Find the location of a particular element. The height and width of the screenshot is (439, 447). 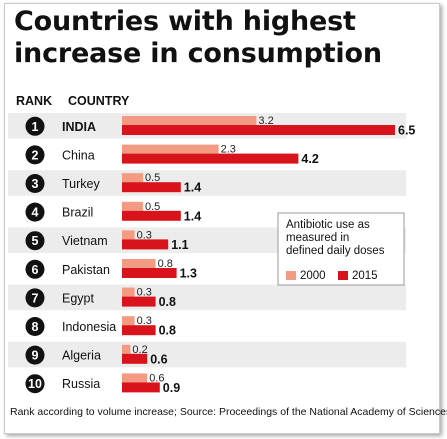

value-2000-turkey: 0.5 is located at coordinates (152, 178).